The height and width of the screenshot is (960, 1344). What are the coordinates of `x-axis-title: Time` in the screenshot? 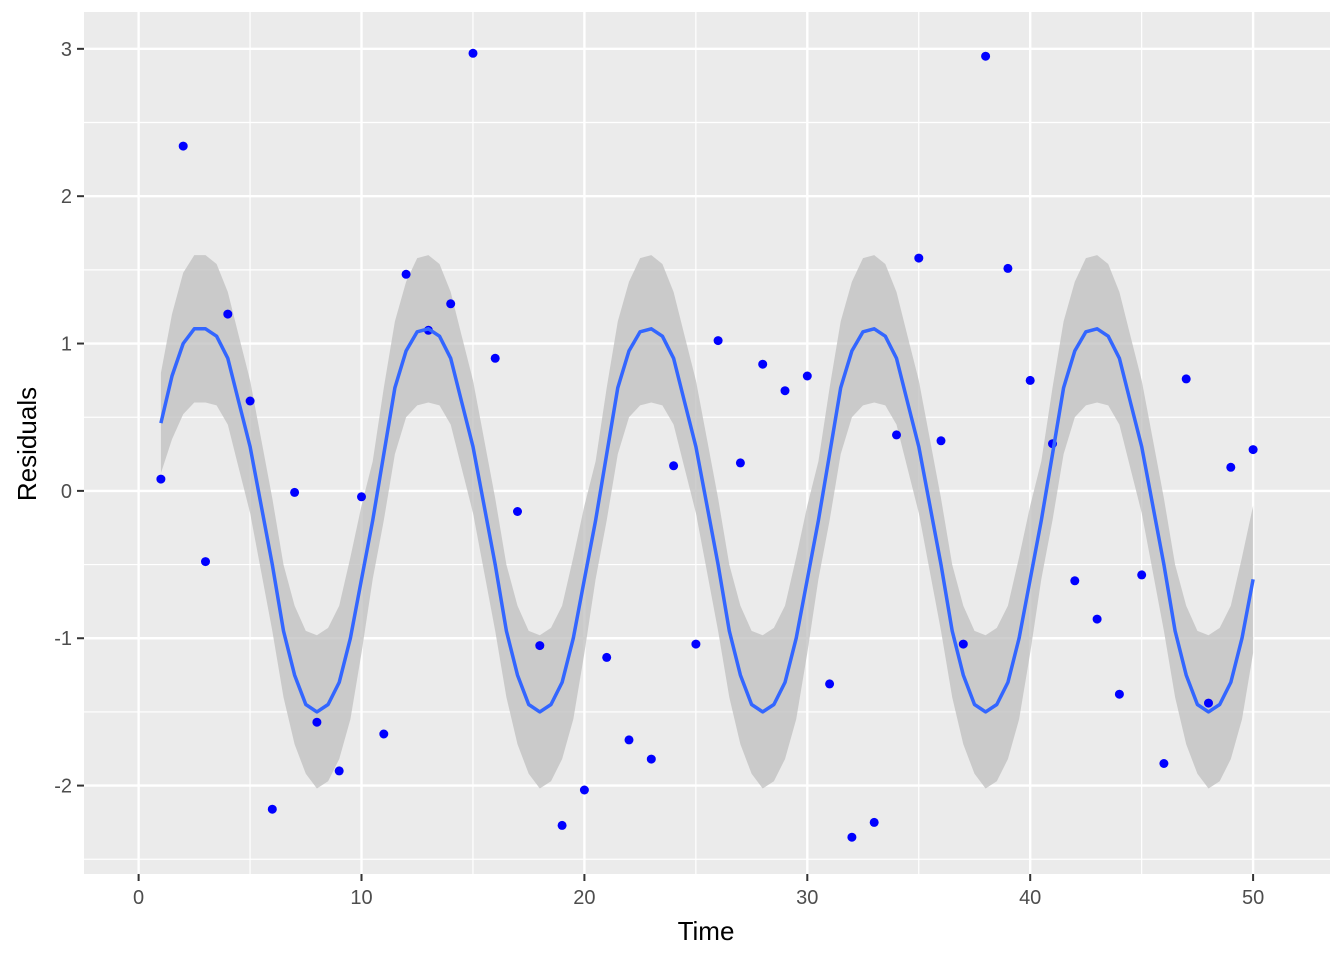 It's located at (706, 931).